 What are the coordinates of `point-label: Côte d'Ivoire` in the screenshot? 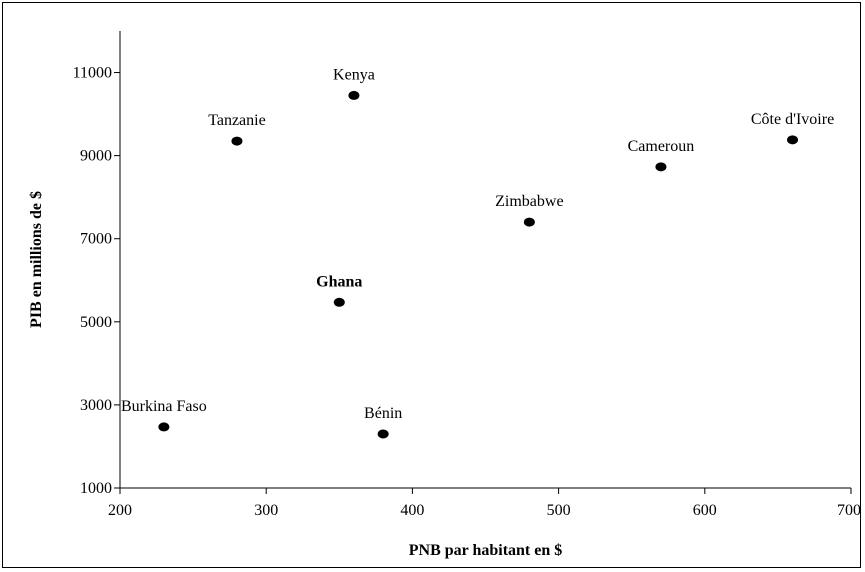 It's located at (792, 119).